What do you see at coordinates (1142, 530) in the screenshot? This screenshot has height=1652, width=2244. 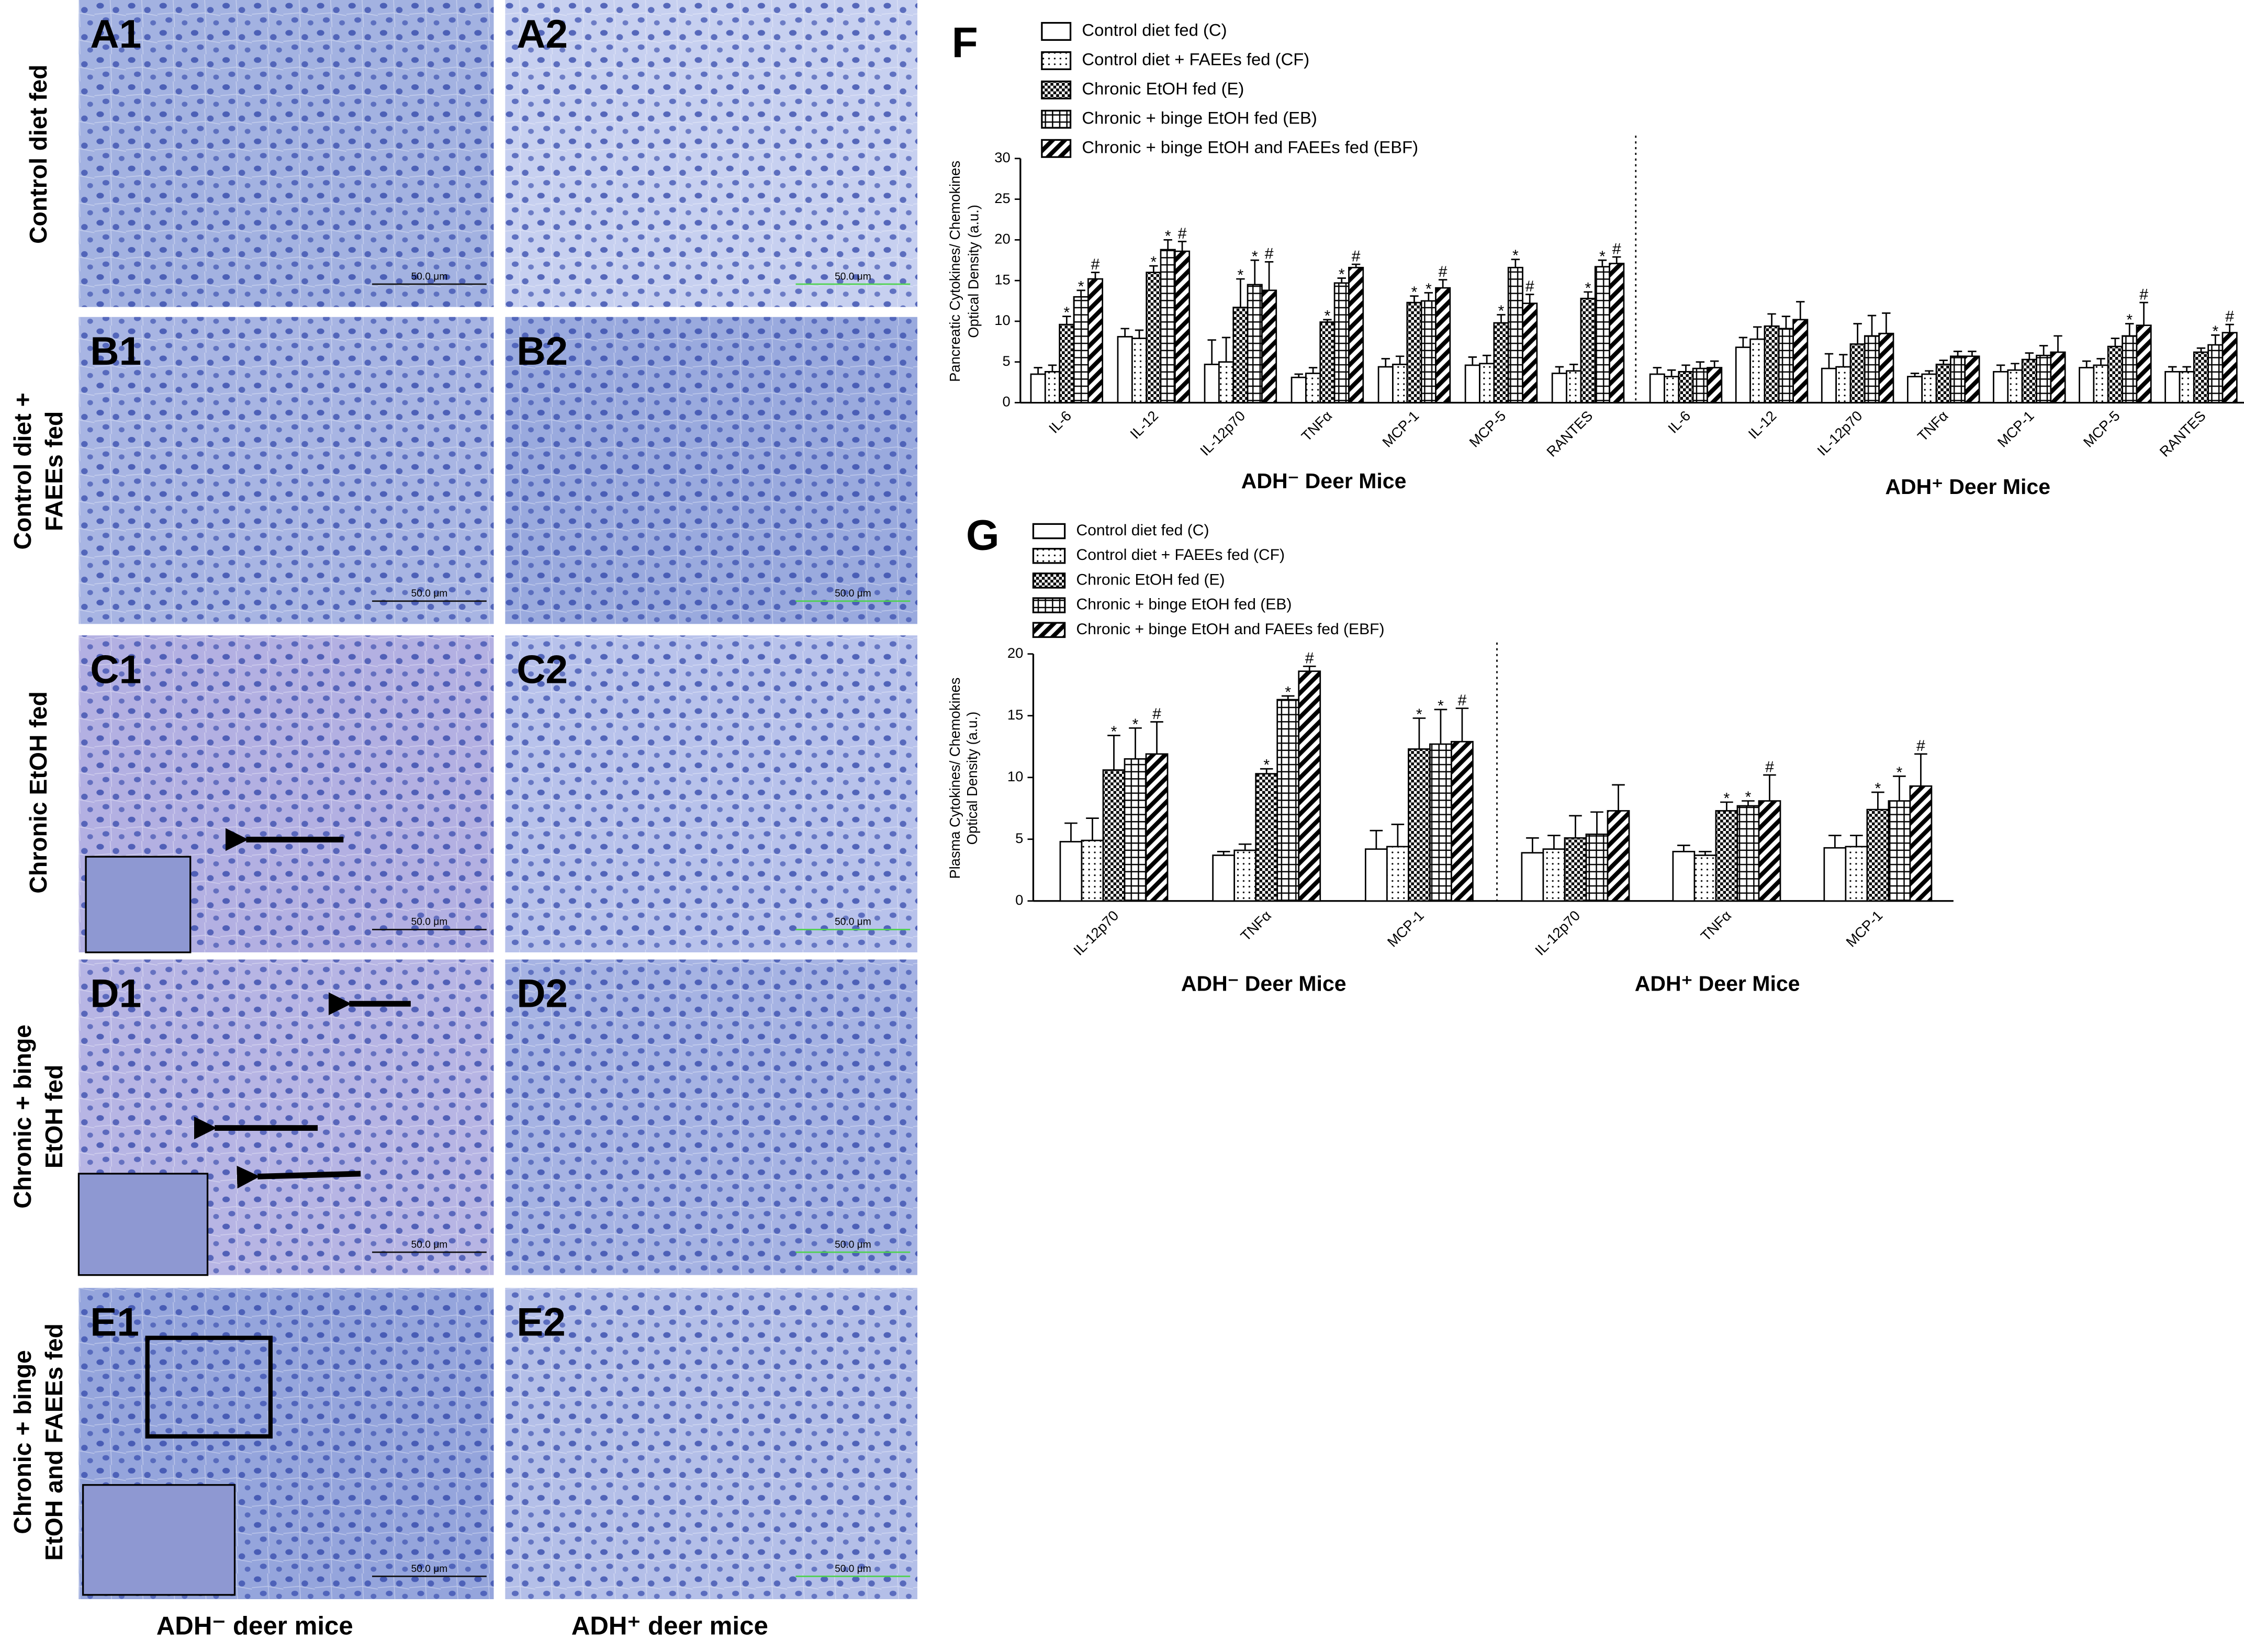 I see `legend-label: Control diet fed (C)` at bounding box center [1142, 530].